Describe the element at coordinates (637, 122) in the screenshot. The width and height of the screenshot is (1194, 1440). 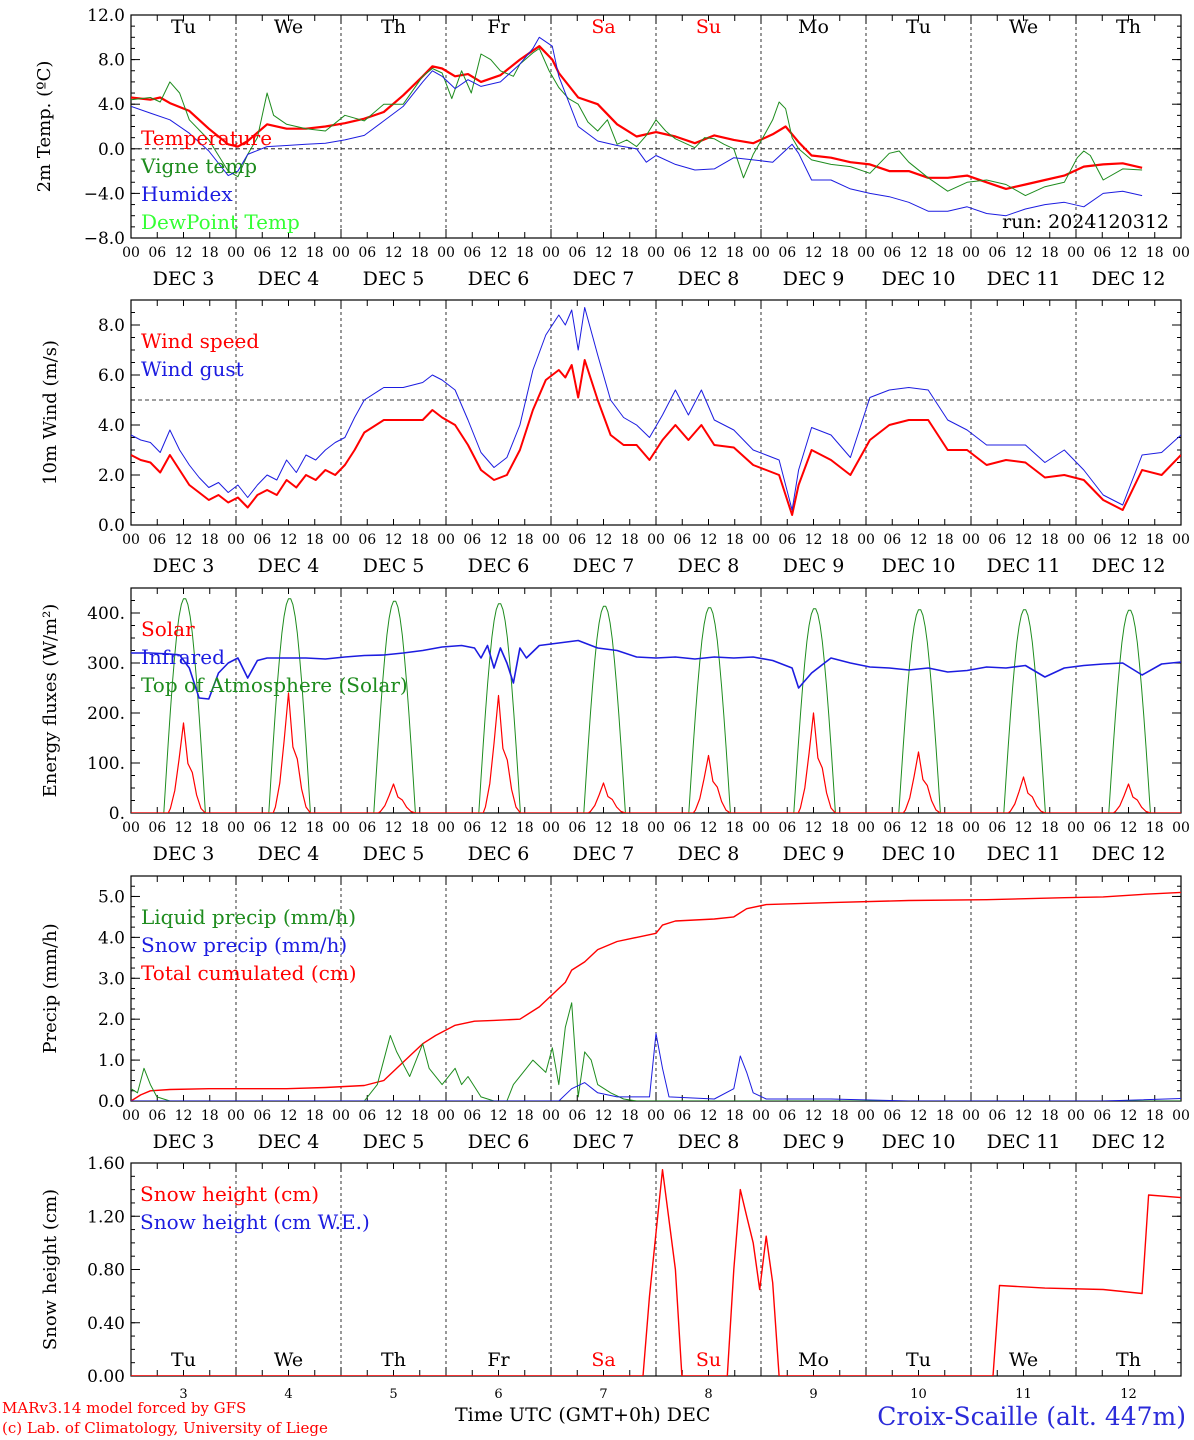
I see `series-line-vigne-temp` at that location.